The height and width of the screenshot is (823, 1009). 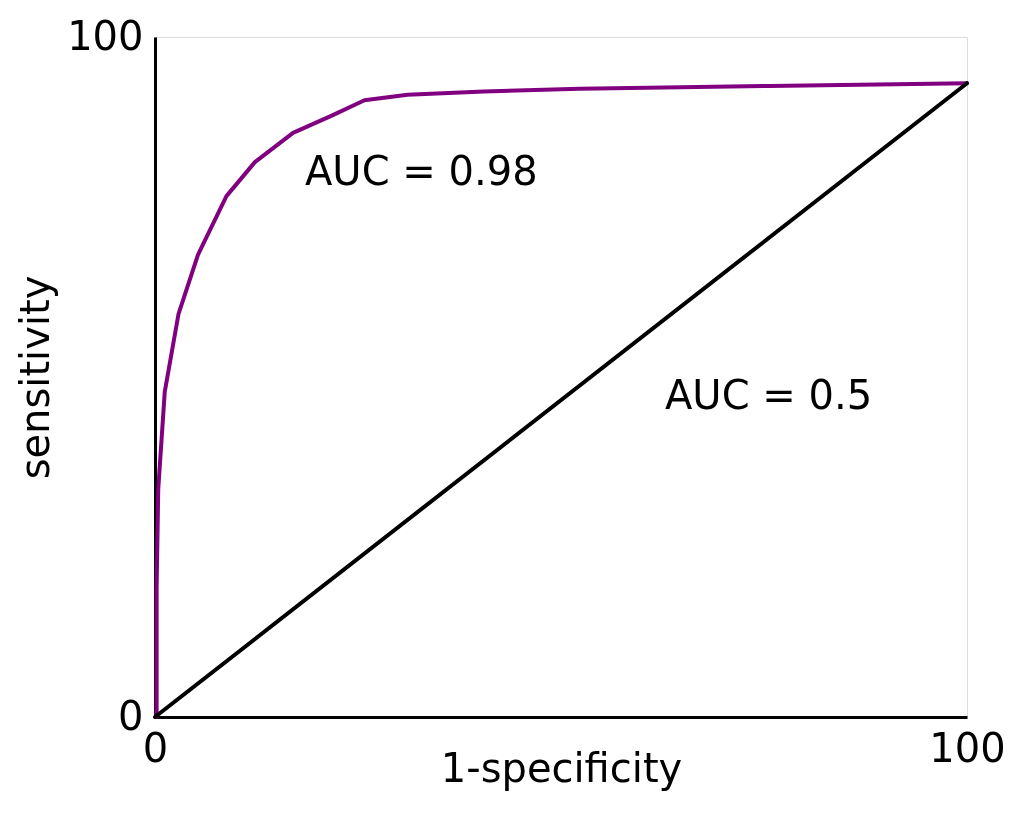 I want to click on annotation: AUC = 0.5, so click(x=769, y=395).